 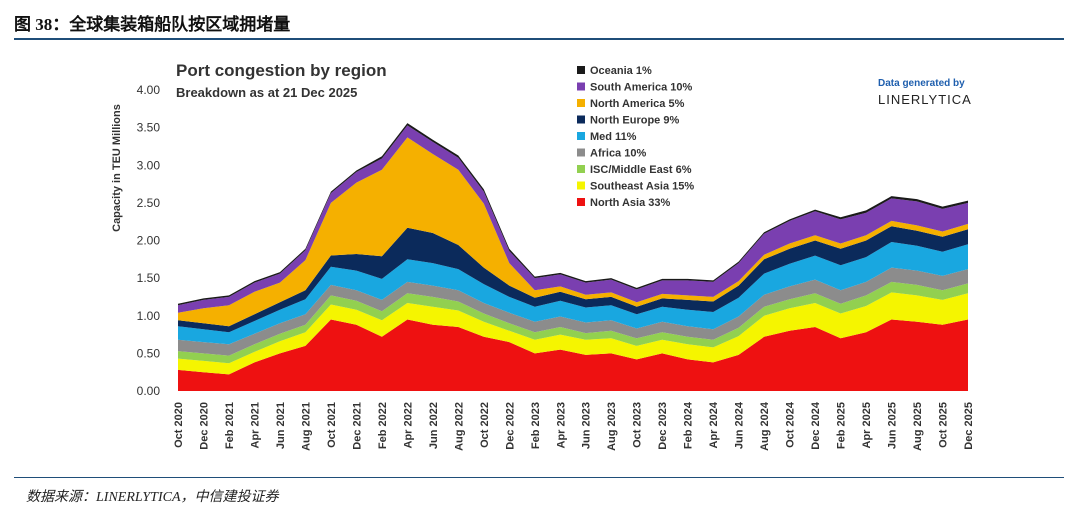 What do you see at coordinates (918, 426) in the screenshot?
I see `x-tick-label: Aug 2025` at bounding box center [918, 426].